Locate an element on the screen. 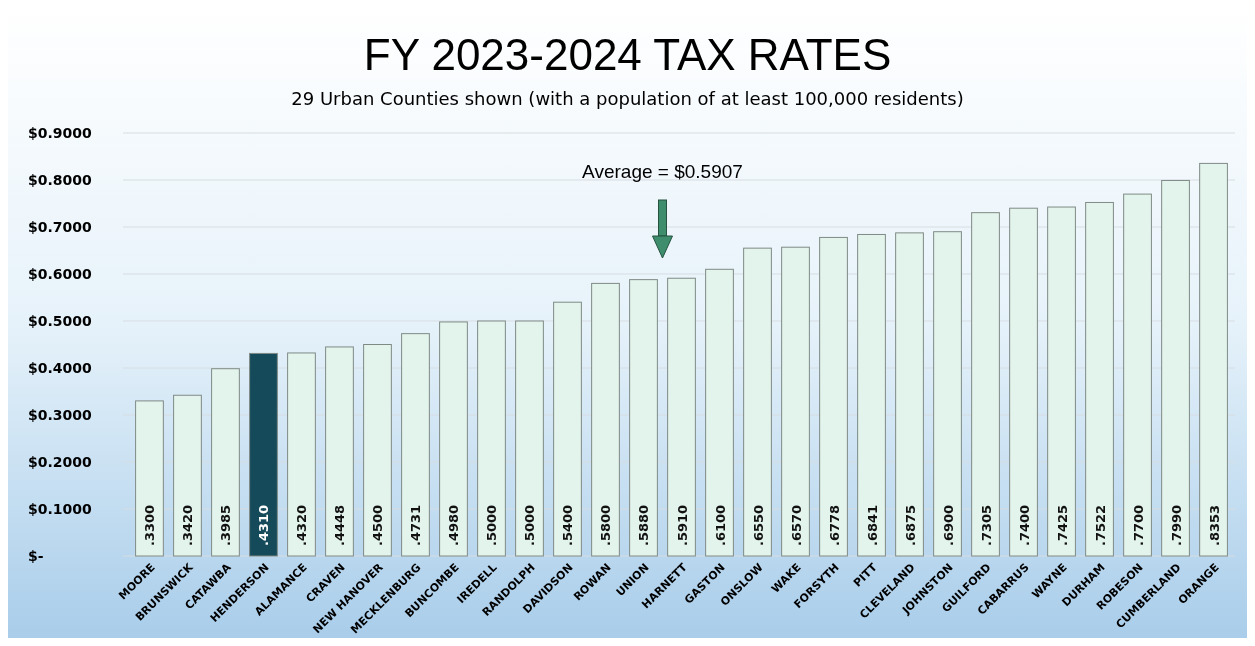 The height and width of the screenshot is (646, 1255). y-tick-label: $0.4000 is located at coordinates (60, 368).